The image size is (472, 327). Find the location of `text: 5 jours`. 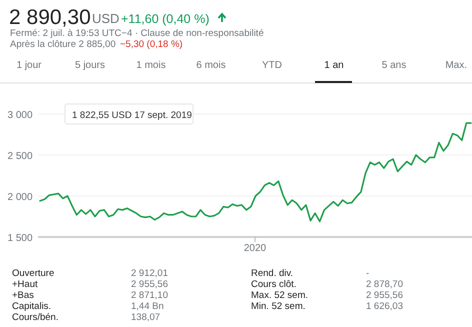

text: 5 jours is located at coordinates (90, 65).